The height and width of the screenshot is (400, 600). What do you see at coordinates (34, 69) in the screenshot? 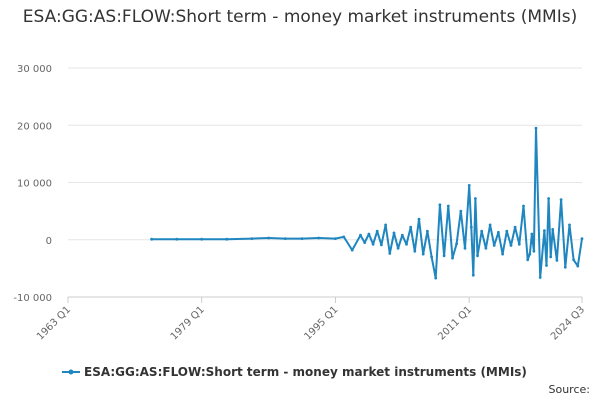
I see `y-tick-label: 30 000` at bounding box center [34, 69].